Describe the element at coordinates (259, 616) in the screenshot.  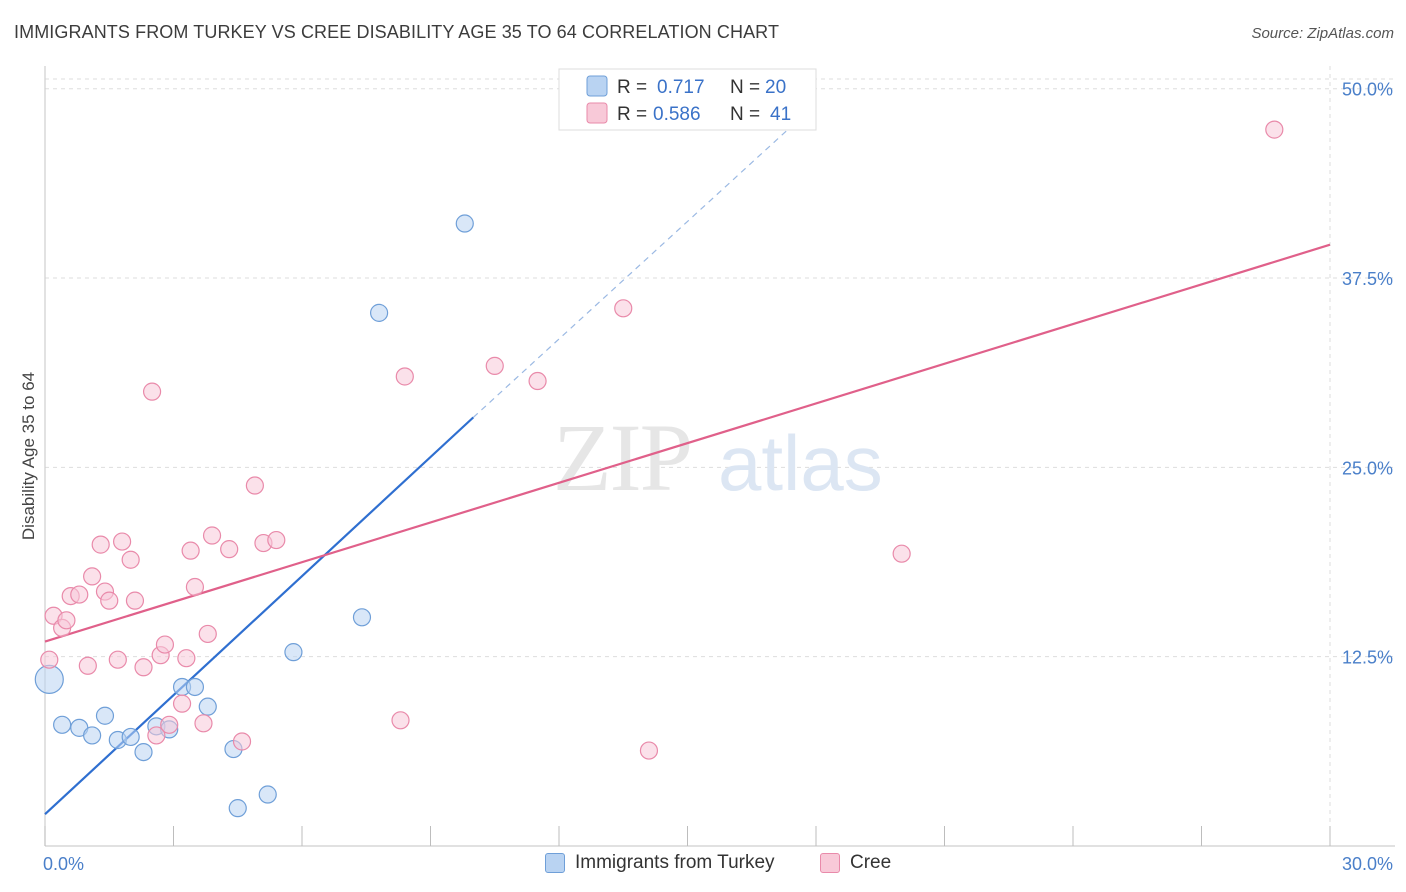
I see `turkey-trend-line` at that location.